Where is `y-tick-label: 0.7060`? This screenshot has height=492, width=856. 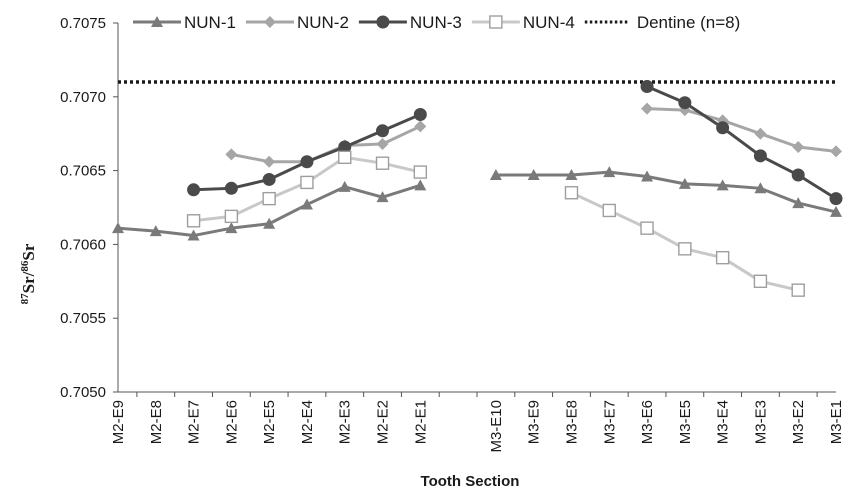
y-tick-label: 0.7060 is located at coordinates (83, 244).